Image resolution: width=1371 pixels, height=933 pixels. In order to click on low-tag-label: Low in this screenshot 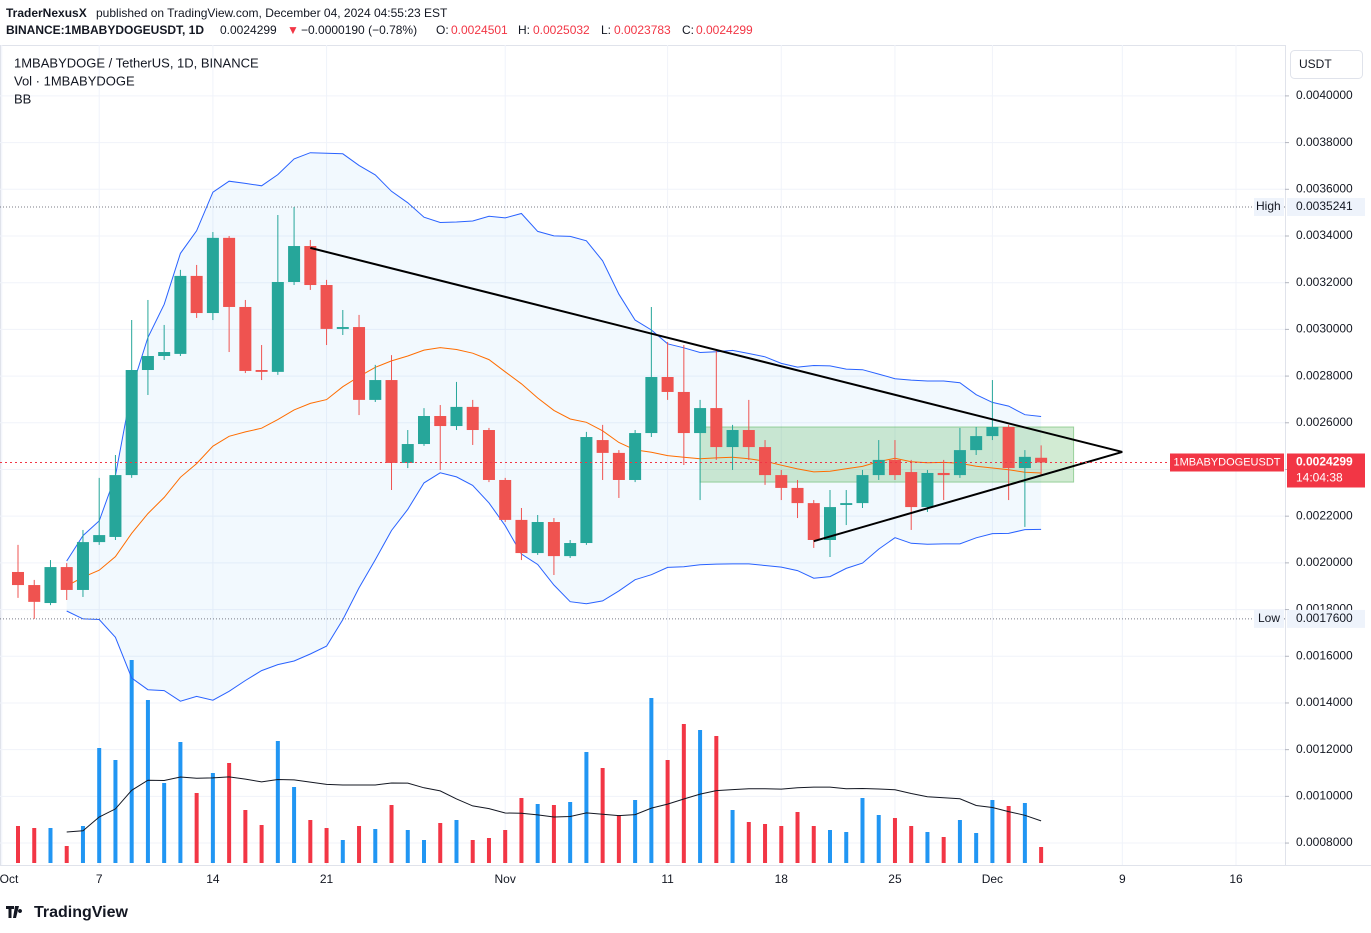, I will do `click(1269, 618)`.